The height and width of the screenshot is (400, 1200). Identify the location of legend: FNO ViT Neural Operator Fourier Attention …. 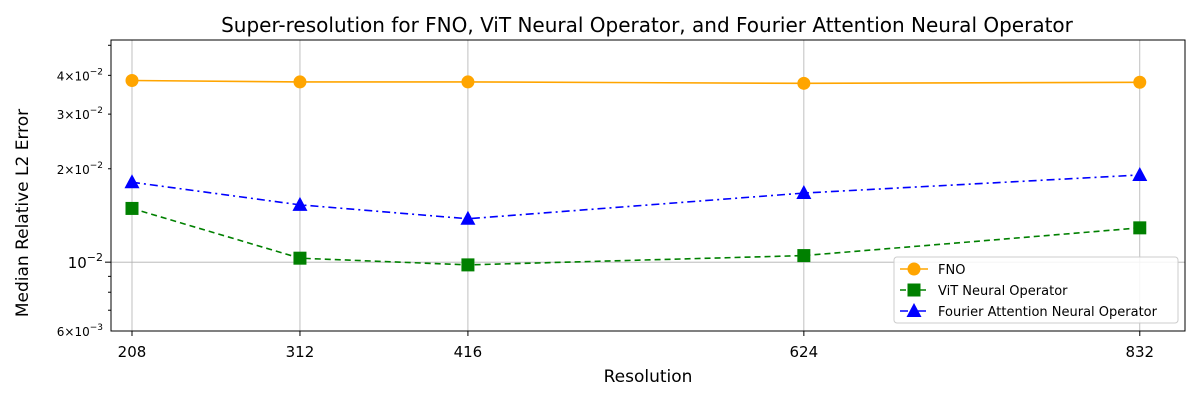
(1036, 290).